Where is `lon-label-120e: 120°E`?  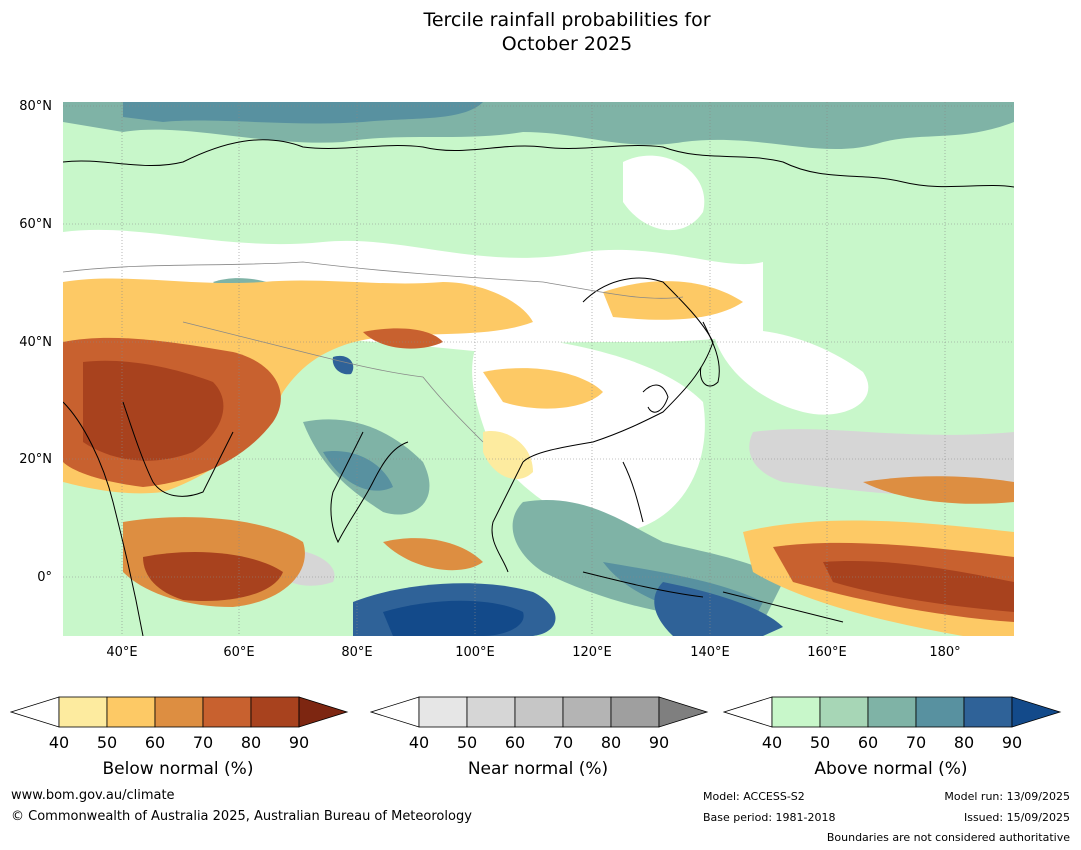 lon-label-120e: 120°E is located at coordinates (592, 652).